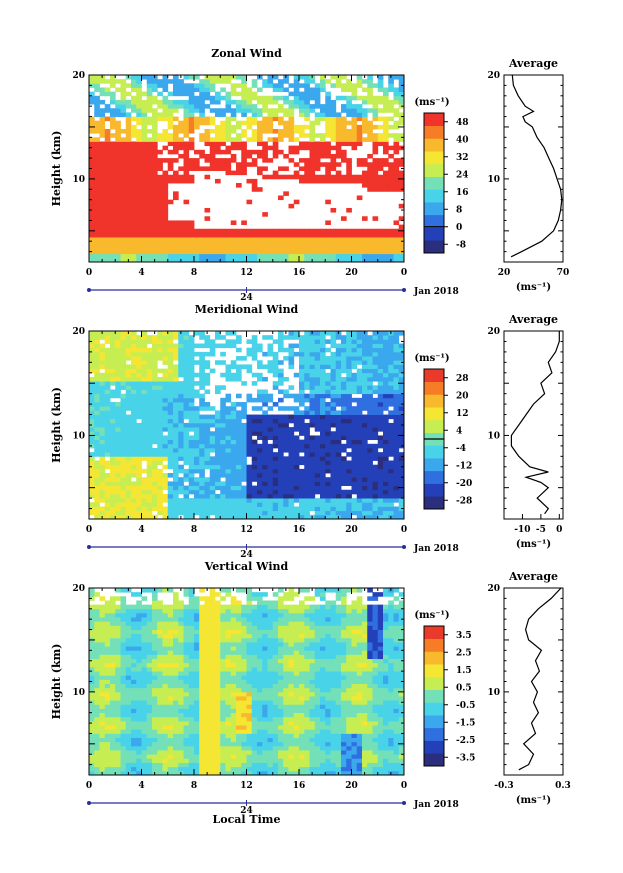 Image resolution: width=623 pixels, height=873 pixels. What do you see at coordinates (56, 169) in the screenshot?
I see `y-axis-label: Height (km)` at bounding box center [56, 169].